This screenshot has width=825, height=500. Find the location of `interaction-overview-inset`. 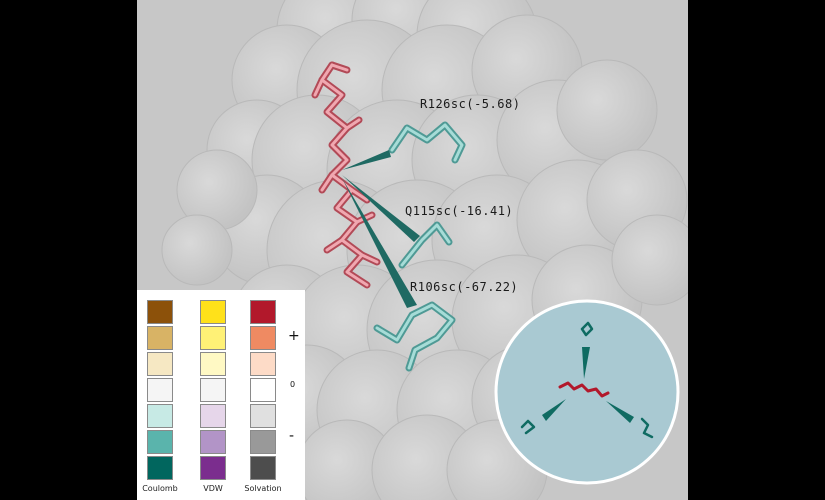

interaction-overview-inset is located at coordinates (587, 392).